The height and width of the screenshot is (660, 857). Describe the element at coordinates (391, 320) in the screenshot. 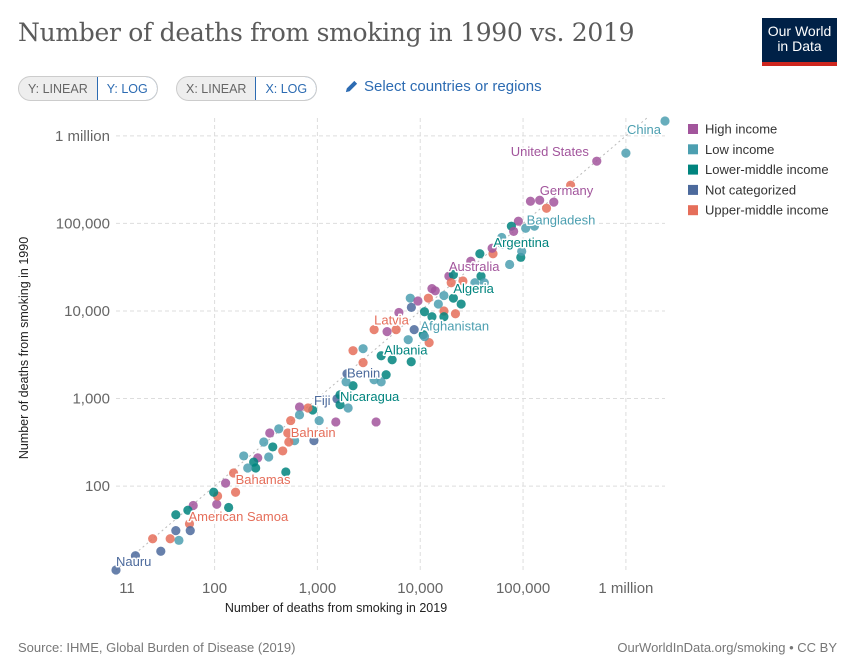

I see `point-label: Latvia` at that location.